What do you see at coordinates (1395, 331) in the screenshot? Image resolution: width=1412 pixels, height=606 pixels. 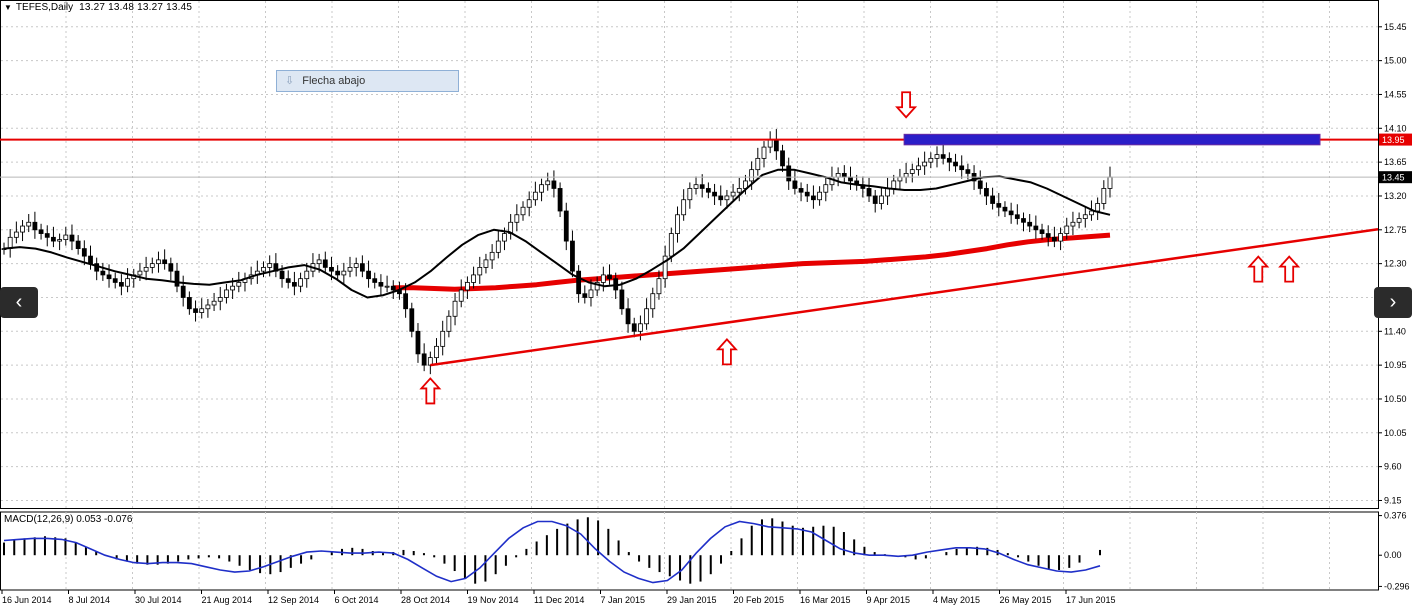 I see `price-tick-label: 11.40` at bounding box center [1395, 331].